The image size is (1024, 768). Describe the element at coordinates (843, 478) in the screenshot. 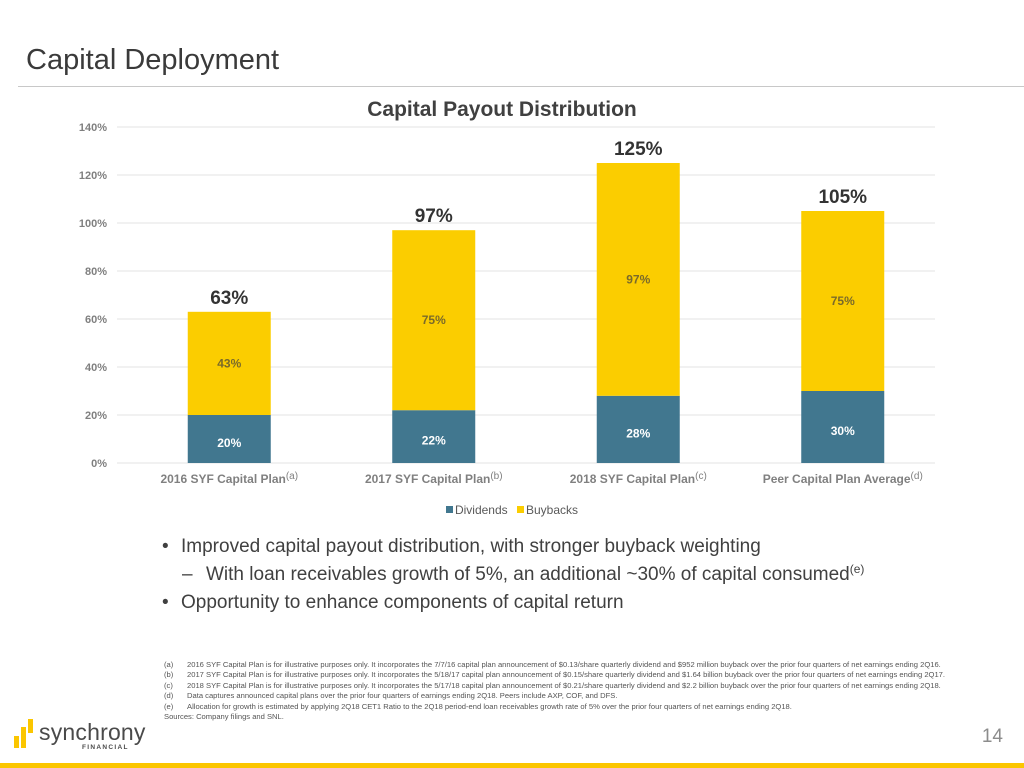

I see `x-tick-label: Peer Capital Plan Average(d)` at that location.